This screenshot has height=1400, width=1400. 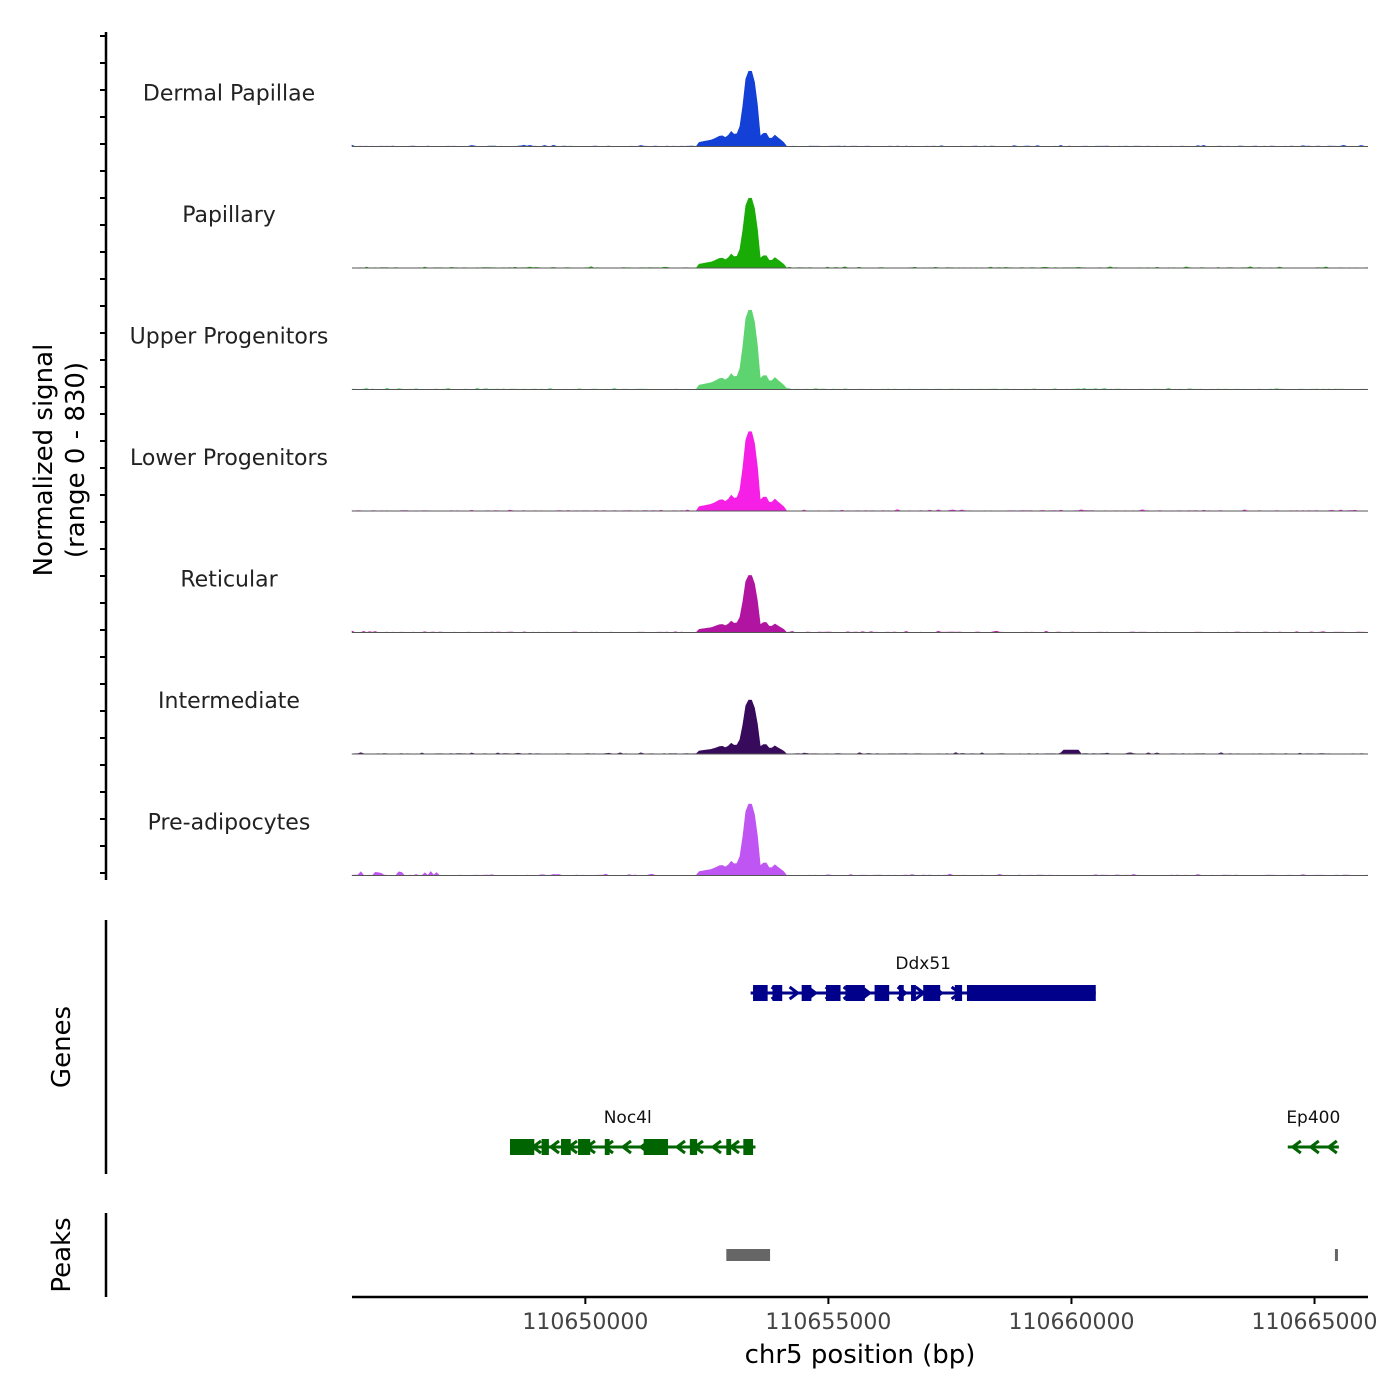 I want to click on x-tick-label: 110650000, so click(x=585, y=1322).